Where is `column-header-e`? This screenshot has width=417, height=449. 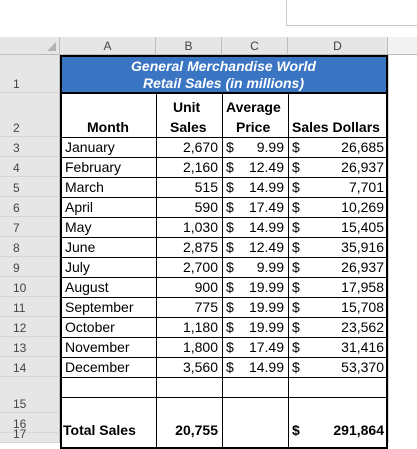
column-header-e is located at coordinates (402, 46).